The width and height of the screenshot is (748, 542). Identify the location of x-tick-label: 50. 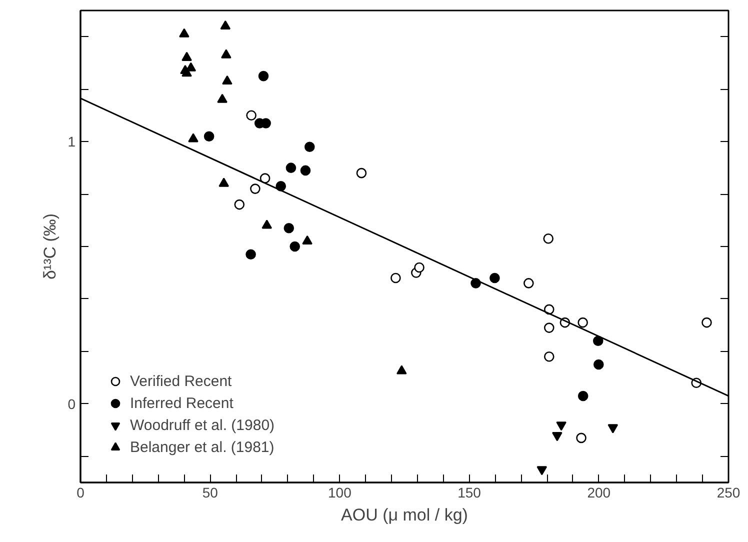
(210, 492).